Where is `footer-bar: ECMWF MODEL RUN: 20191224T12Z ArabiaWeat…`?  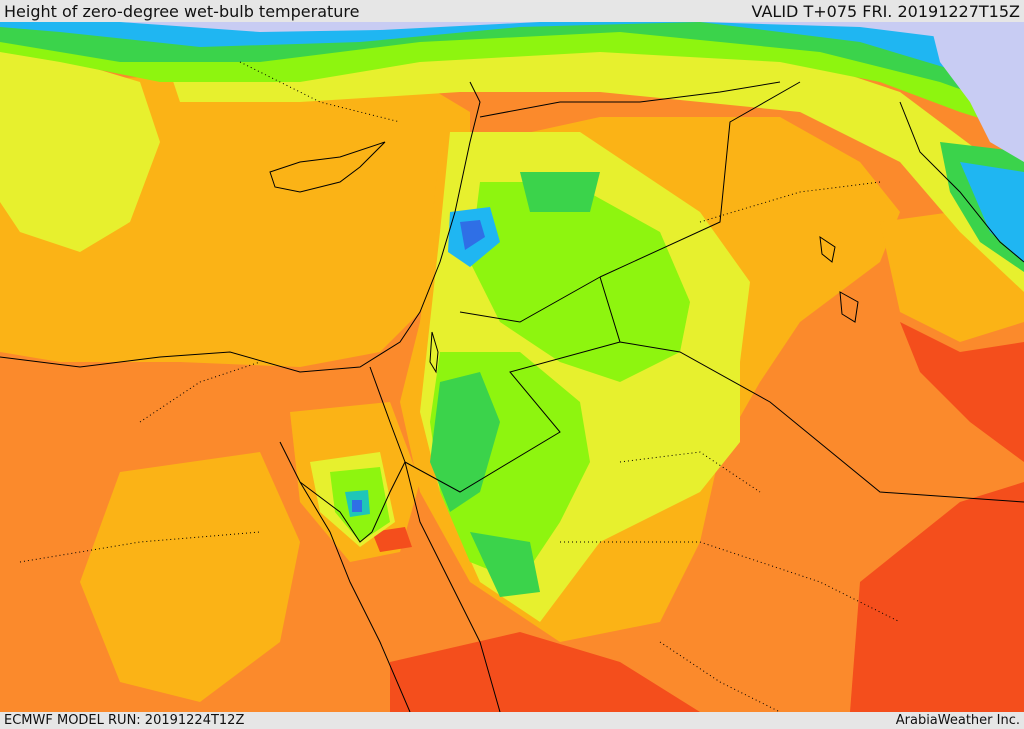
footer-bar: ECMWF MODEL RUN: 20191224T12Z ArabiaWeat… is located at coordinates (512, 720).